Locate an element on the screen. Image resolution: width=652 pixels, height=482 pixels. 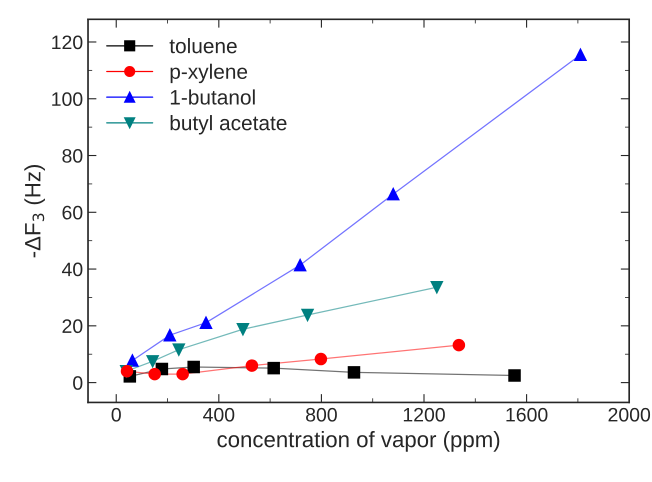
y-tick-label: 20 is located at coordinates (72, 326).